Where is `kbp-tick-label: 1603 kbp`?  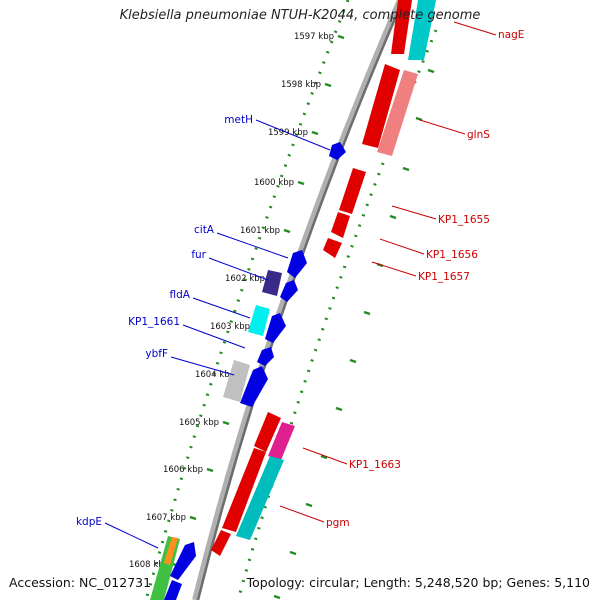 kbp-tick-label: 1603 kbp is located at coordinates (230, 327).